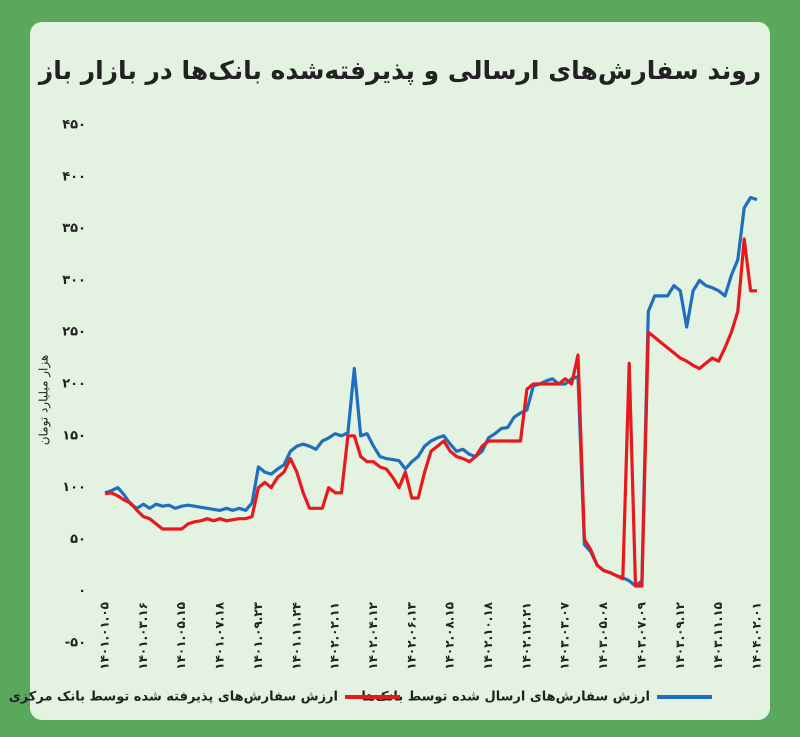  What do you see at coordinates (526, 636) in the screenshot?
I see `x-tick-label: ۱۴۰۲.۱۲.۲۱` at bounding box center [526, 636].